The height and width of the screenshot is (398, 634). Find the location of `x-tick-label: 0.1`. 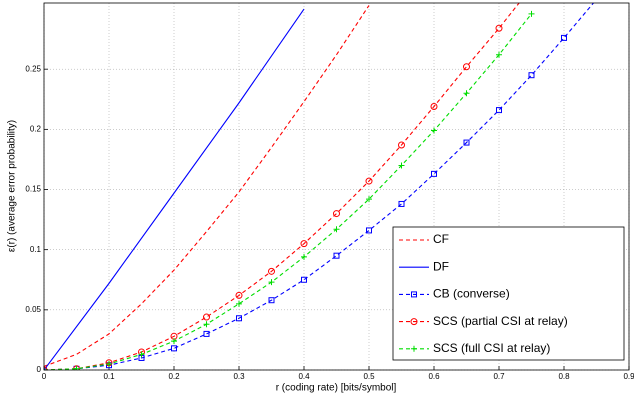

x-tick-label: 0.1 is located at coordinates (109, 376).